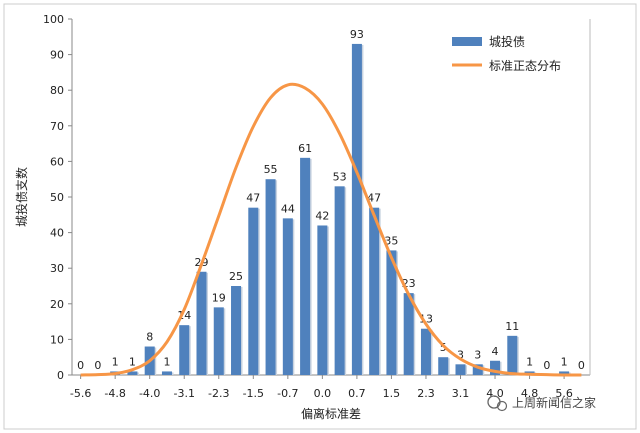 This screenshot has width=640, height=433. Describe the element at coordinates (80, 393) in the screenshot. I see `x-tick-label: -5.6` at that location.